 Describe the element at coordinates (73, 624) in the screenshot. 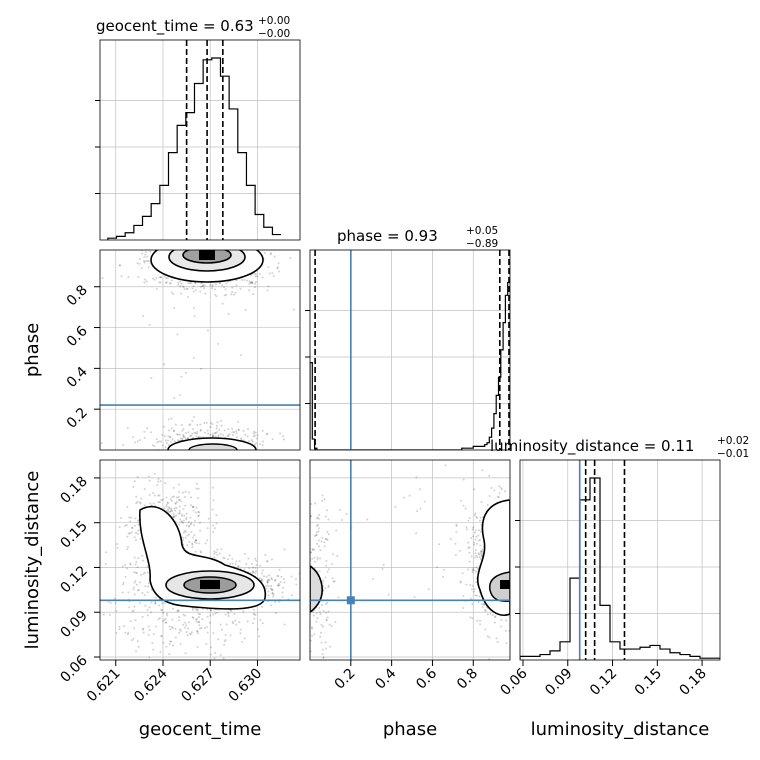

I see `y-tick-label: 0.09` at that location.